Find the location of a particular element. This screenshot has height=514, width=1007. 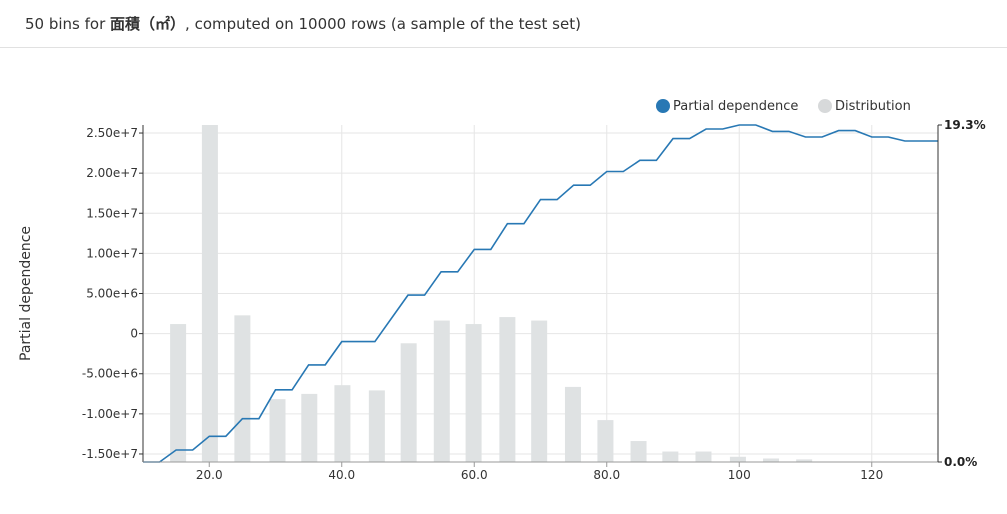

y-tick-label: -5.00e+6 is located at coordinates (110, 374).